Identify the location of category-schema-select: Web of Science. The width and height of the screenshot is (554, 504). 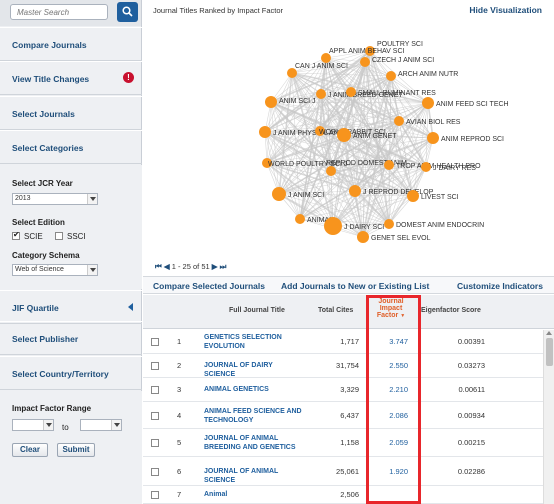
(55, 270).